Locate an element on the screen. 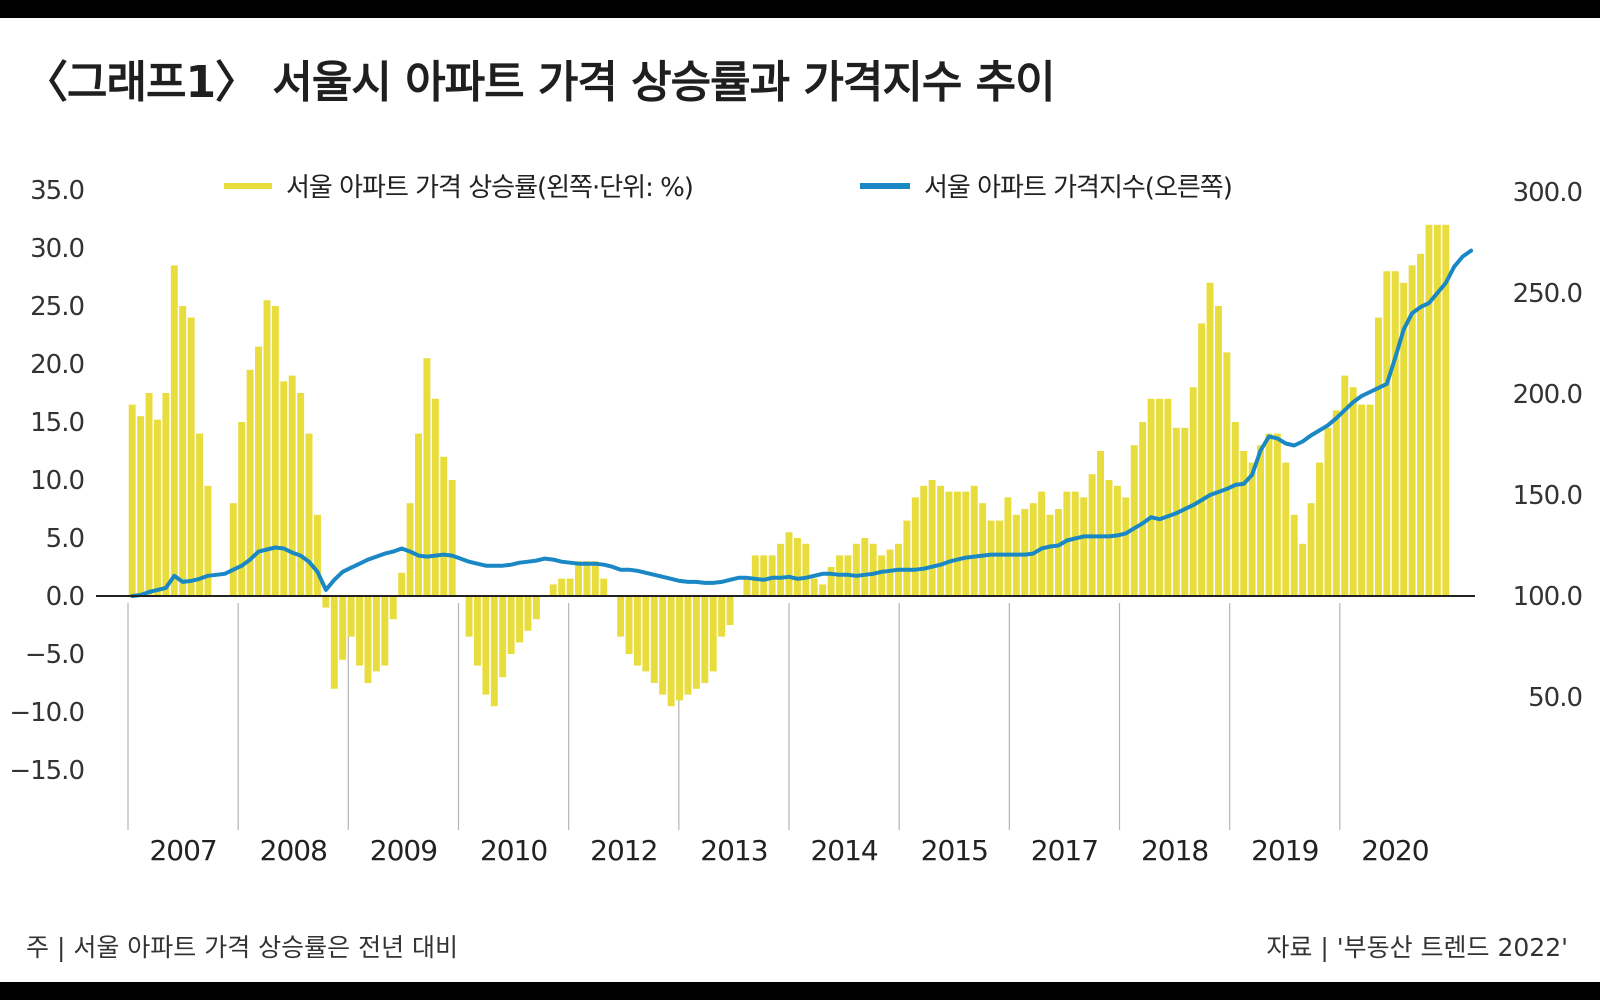  x-axis-year-label: 2009 is located at coordinates (403, 850).